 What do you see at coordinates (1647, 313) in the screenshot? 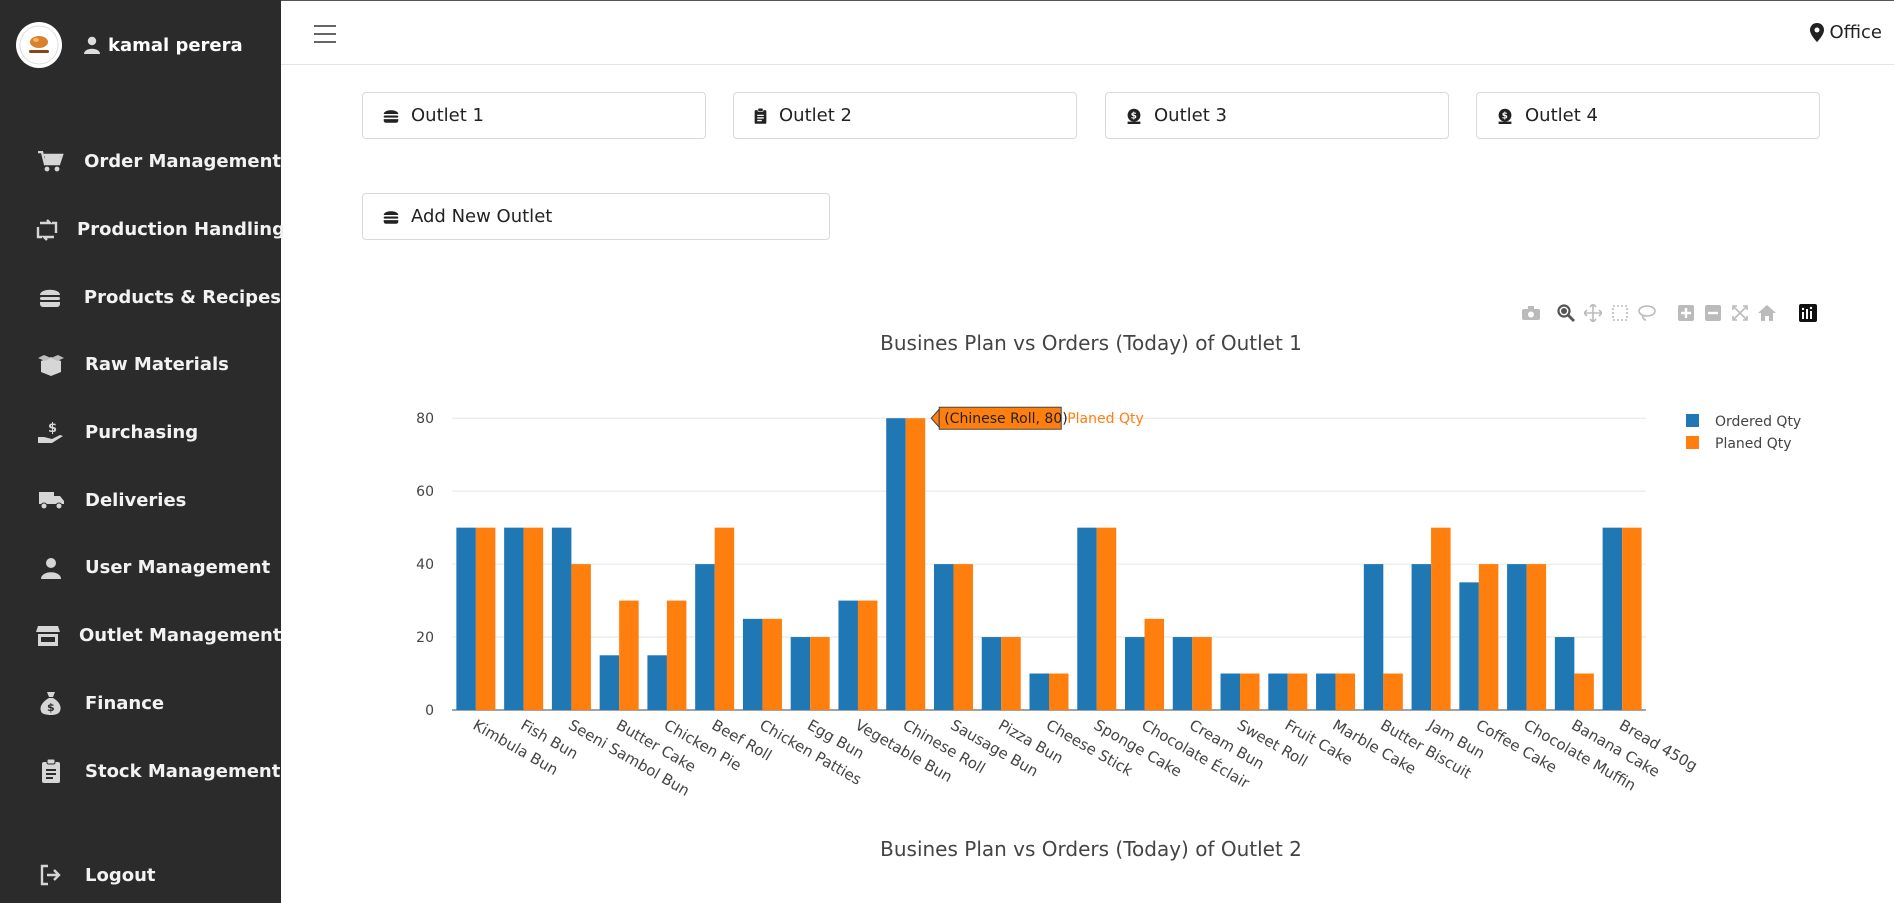
I see `lasso-icon` at bounding box center [1647, 313].